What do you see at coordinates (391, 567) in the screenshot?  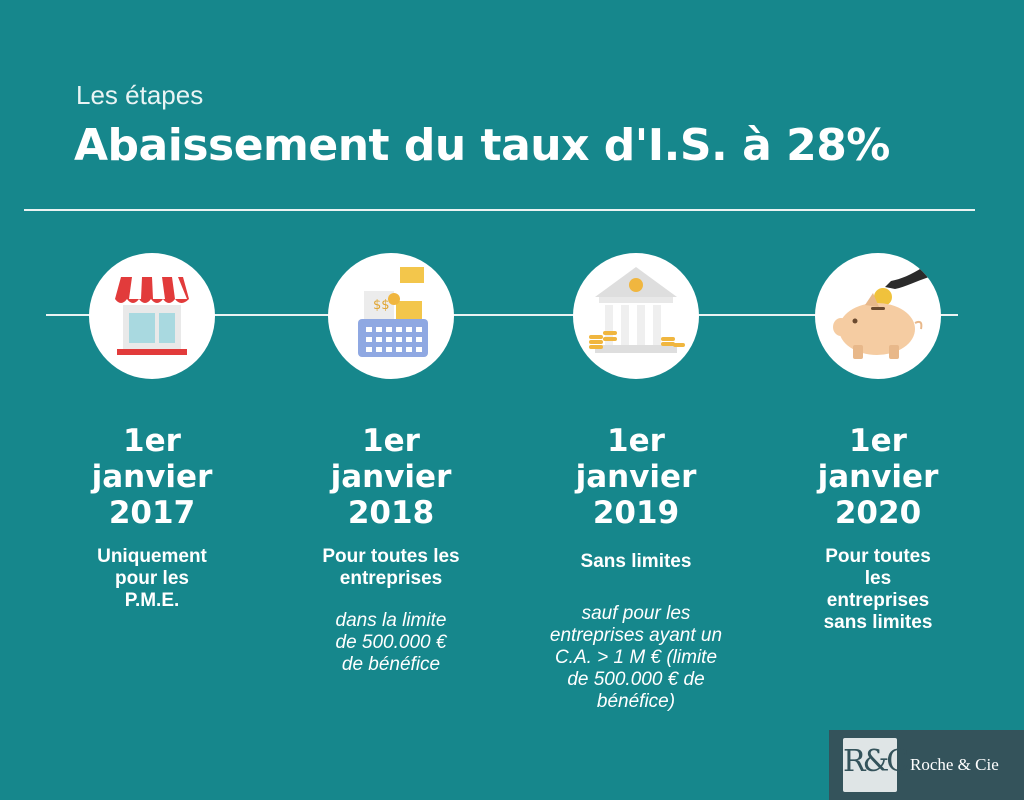 I see `step-description: Pour toutes les entreprises` at bounding box center [391, 567].